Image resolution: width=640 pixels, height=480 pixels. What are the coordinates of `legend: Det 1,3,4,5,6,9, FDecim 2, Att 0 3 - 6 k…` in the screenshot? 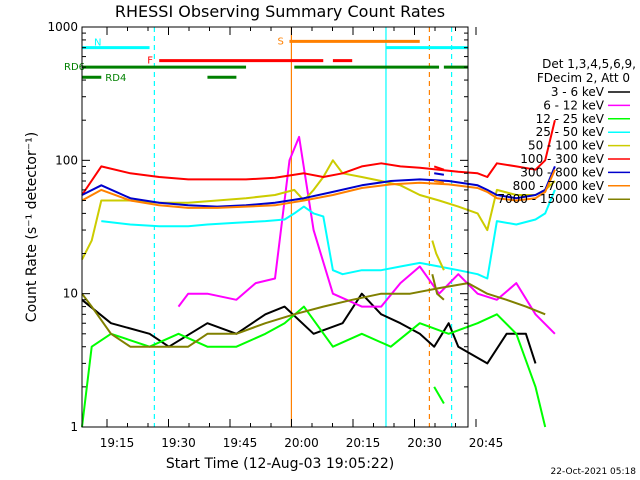 It's located at (566, 131).